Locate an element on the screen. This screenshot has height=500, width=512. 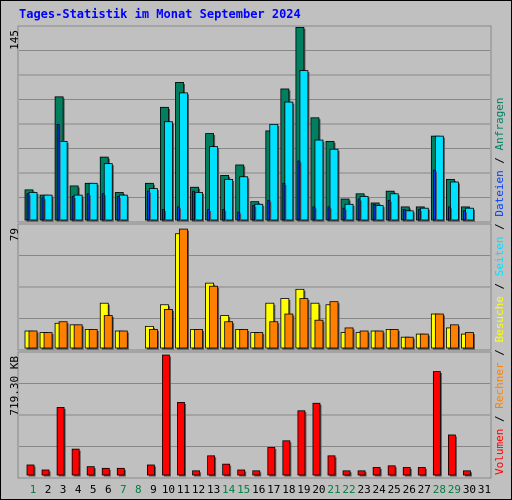
x-tick-label-day-22: 22 is located at coordinates (348, 489).